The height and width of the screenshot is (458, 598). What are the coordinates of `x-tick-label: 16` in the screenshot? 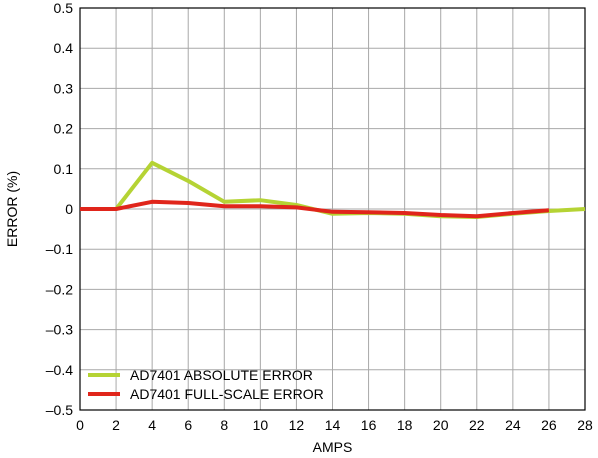 It's located at (369, 425).